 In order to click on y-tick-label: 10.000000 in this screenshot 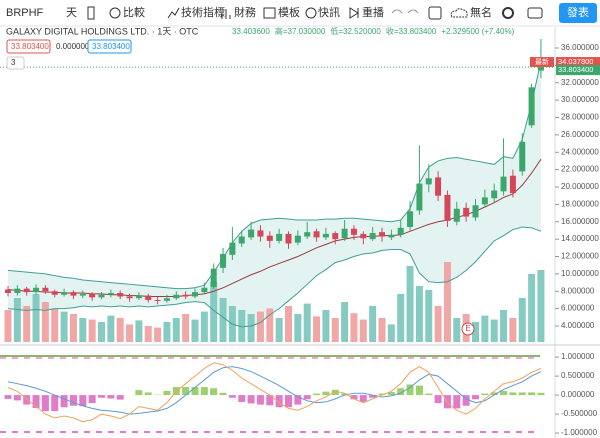, I will do `click(580, 273)`.